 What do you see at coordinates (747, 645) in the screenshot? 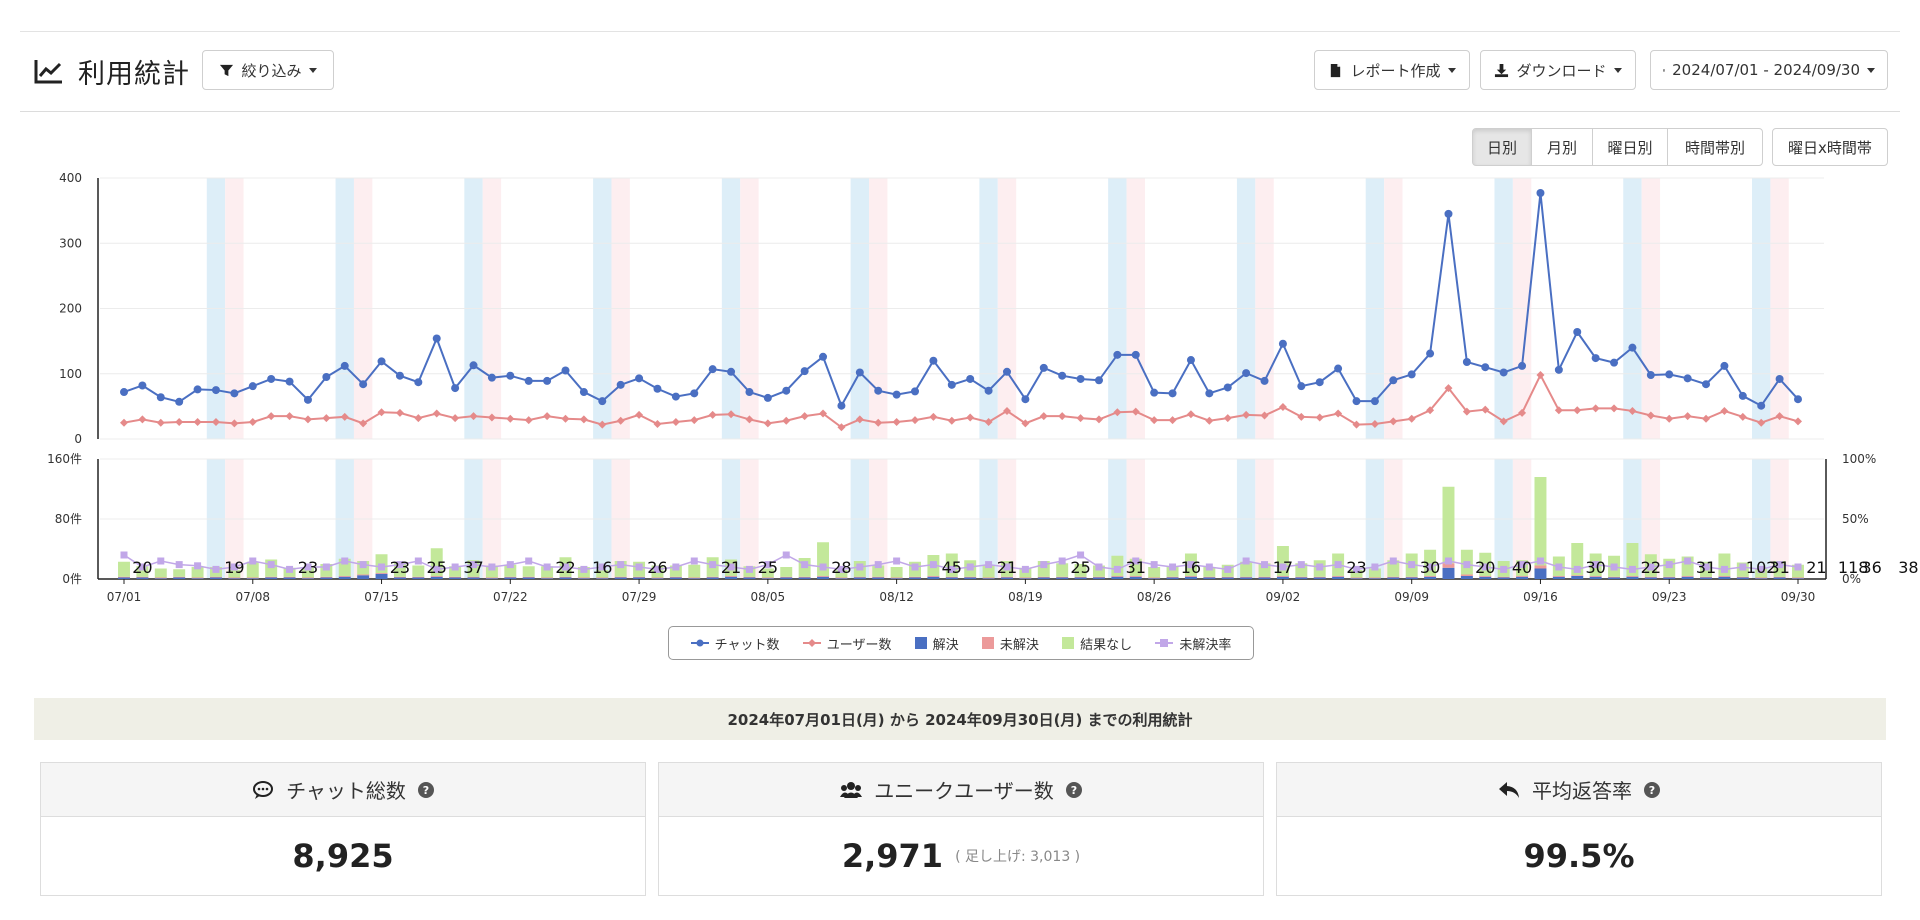
I see `legend-label: チャット数` at bounding box center [747, 645].